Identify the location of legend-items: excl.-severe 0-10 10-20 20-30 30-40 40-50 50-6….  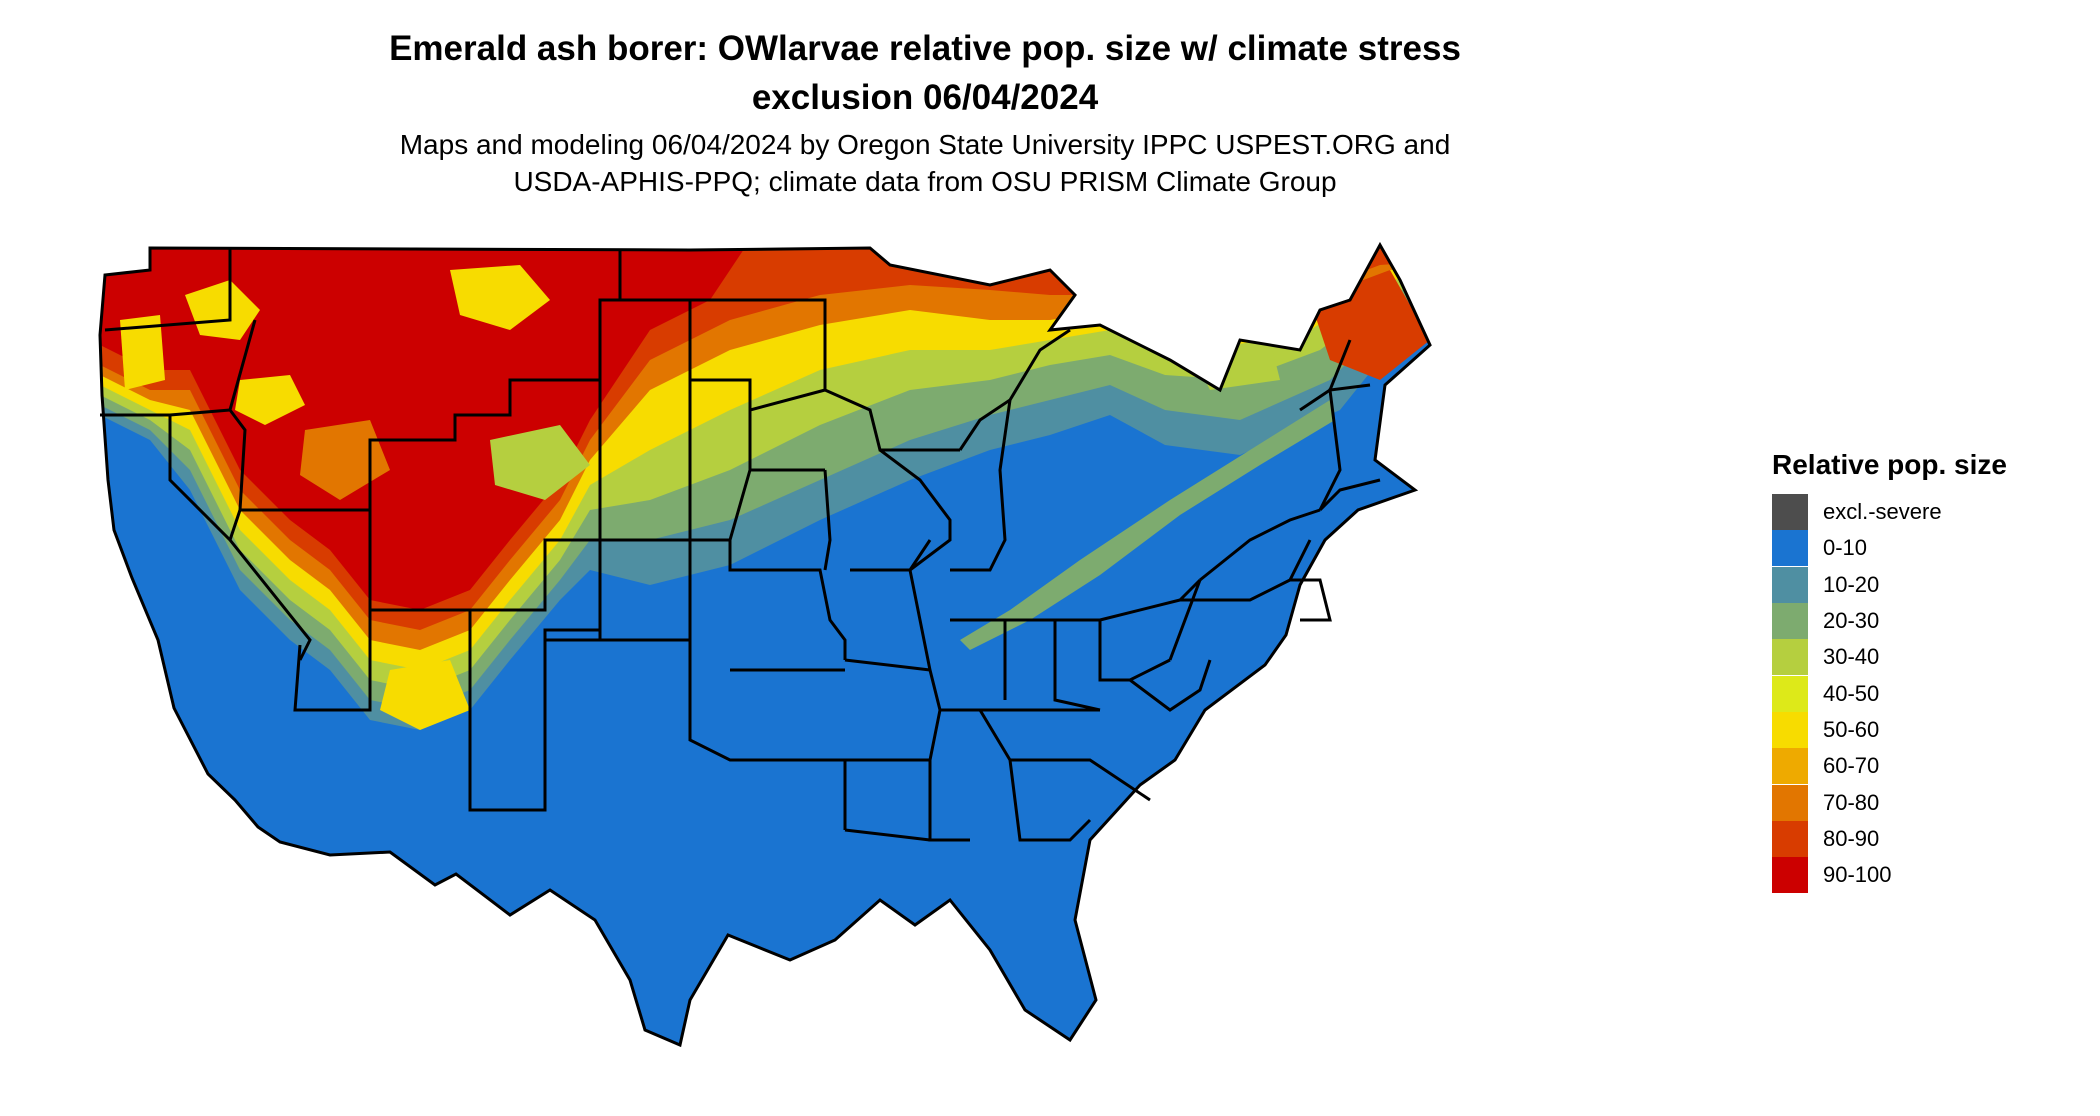
(1932, 694).